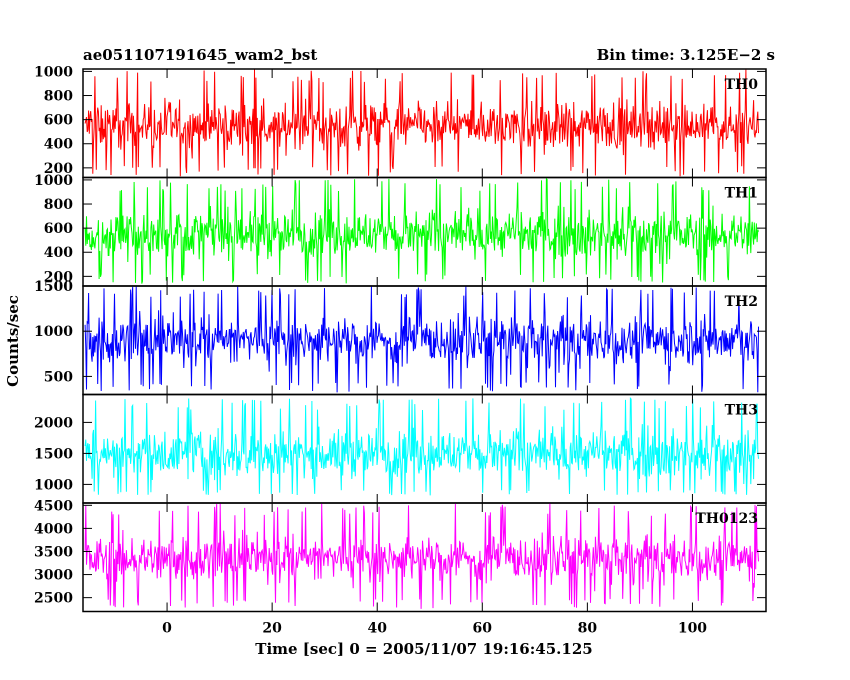  I want to click on chart-title-left: ae051107191645_wam2_bst, so click(200, 55).